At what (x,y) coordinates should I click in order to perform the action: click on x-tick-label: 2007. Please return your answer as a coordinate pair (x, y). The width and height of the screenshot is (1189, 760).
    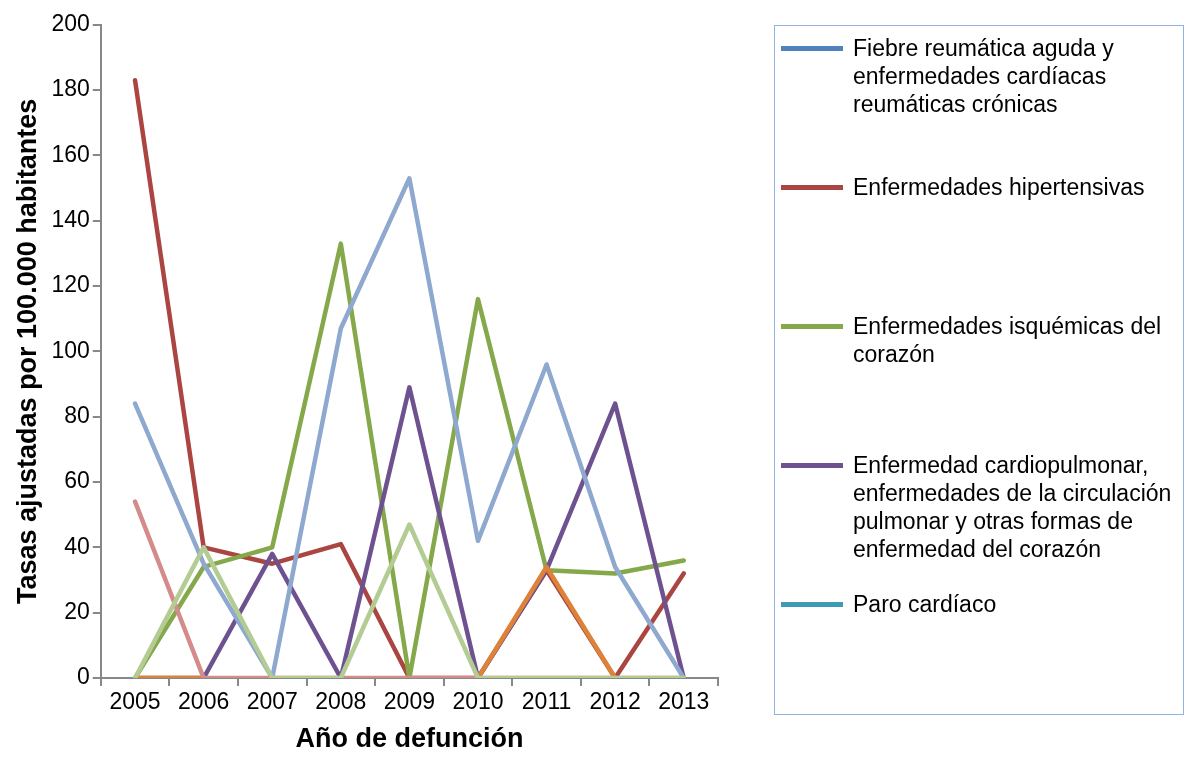
    Looking at the image, I should click on (272, 701).